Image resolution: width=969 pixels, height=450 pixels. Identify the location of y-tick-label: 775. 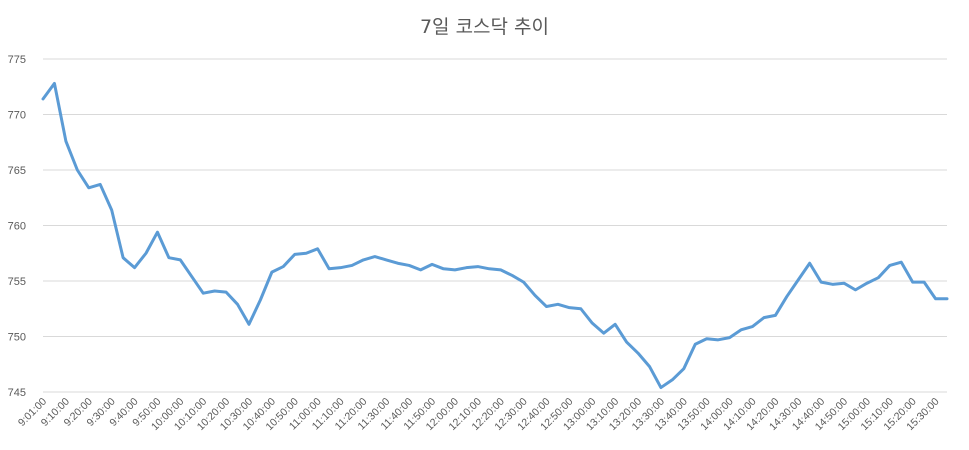
(17, 60).